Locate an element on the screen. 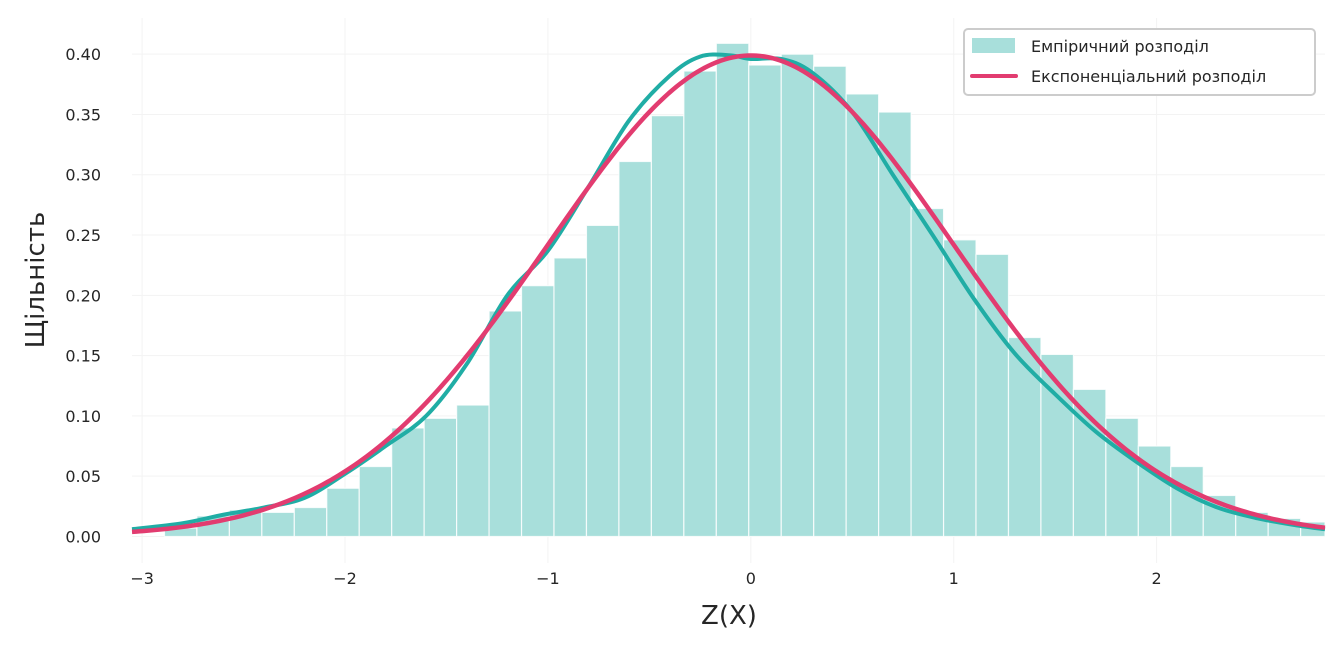 The width and height of the screenshot is (1343, 647). legend-box is located at coordinates (1139, 62).